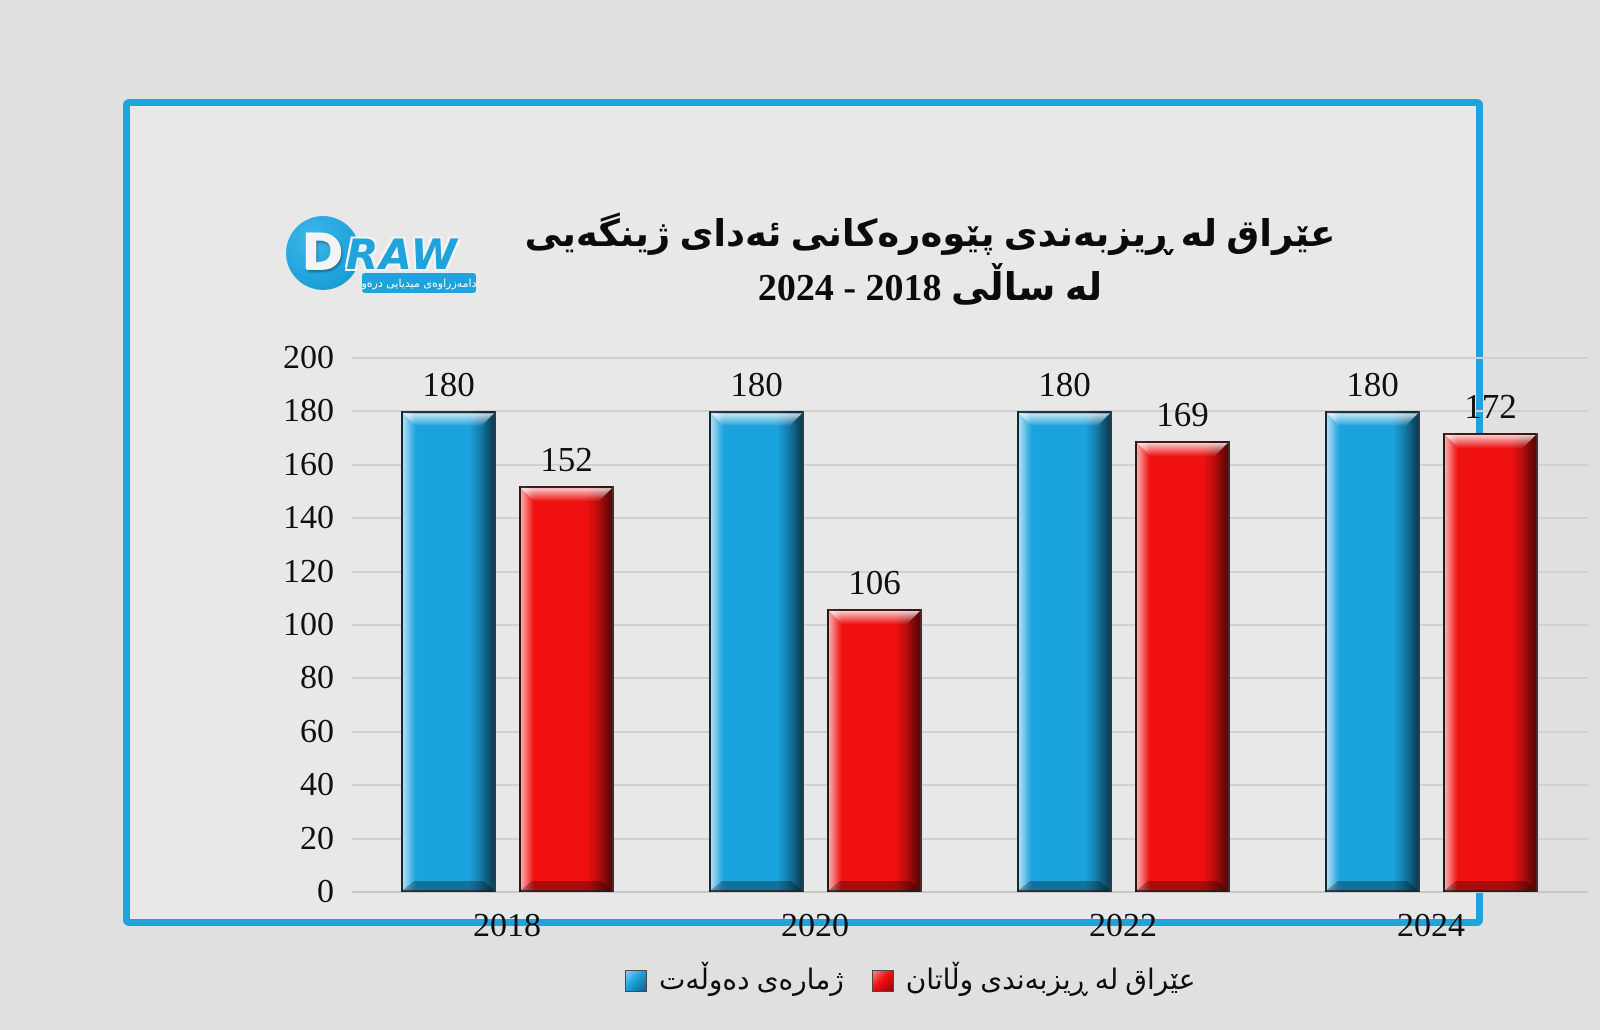 Image resolution: width=1600 pixels, height=1030 pixels. I want to click on value-label-2020-series2: 106, so click(874, 582).